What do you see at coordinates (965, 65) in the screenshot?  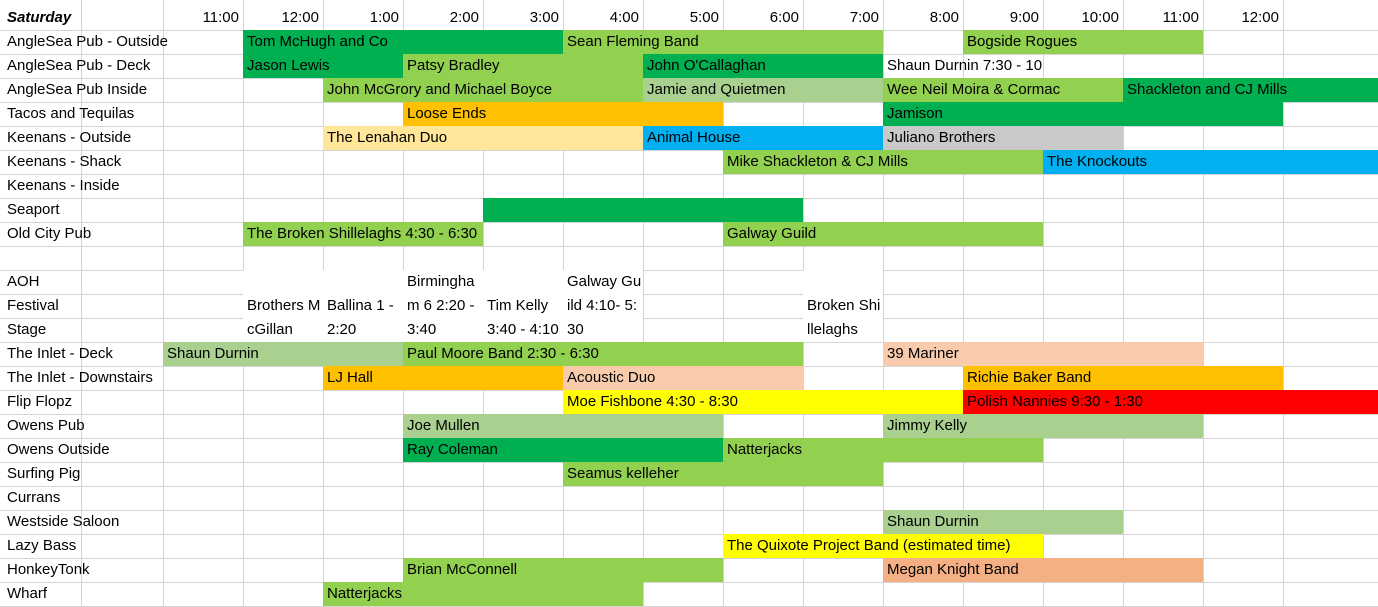 I see `event-cell: Shaun Durnin 7:30 - 10` at bounding box center [965, 65].